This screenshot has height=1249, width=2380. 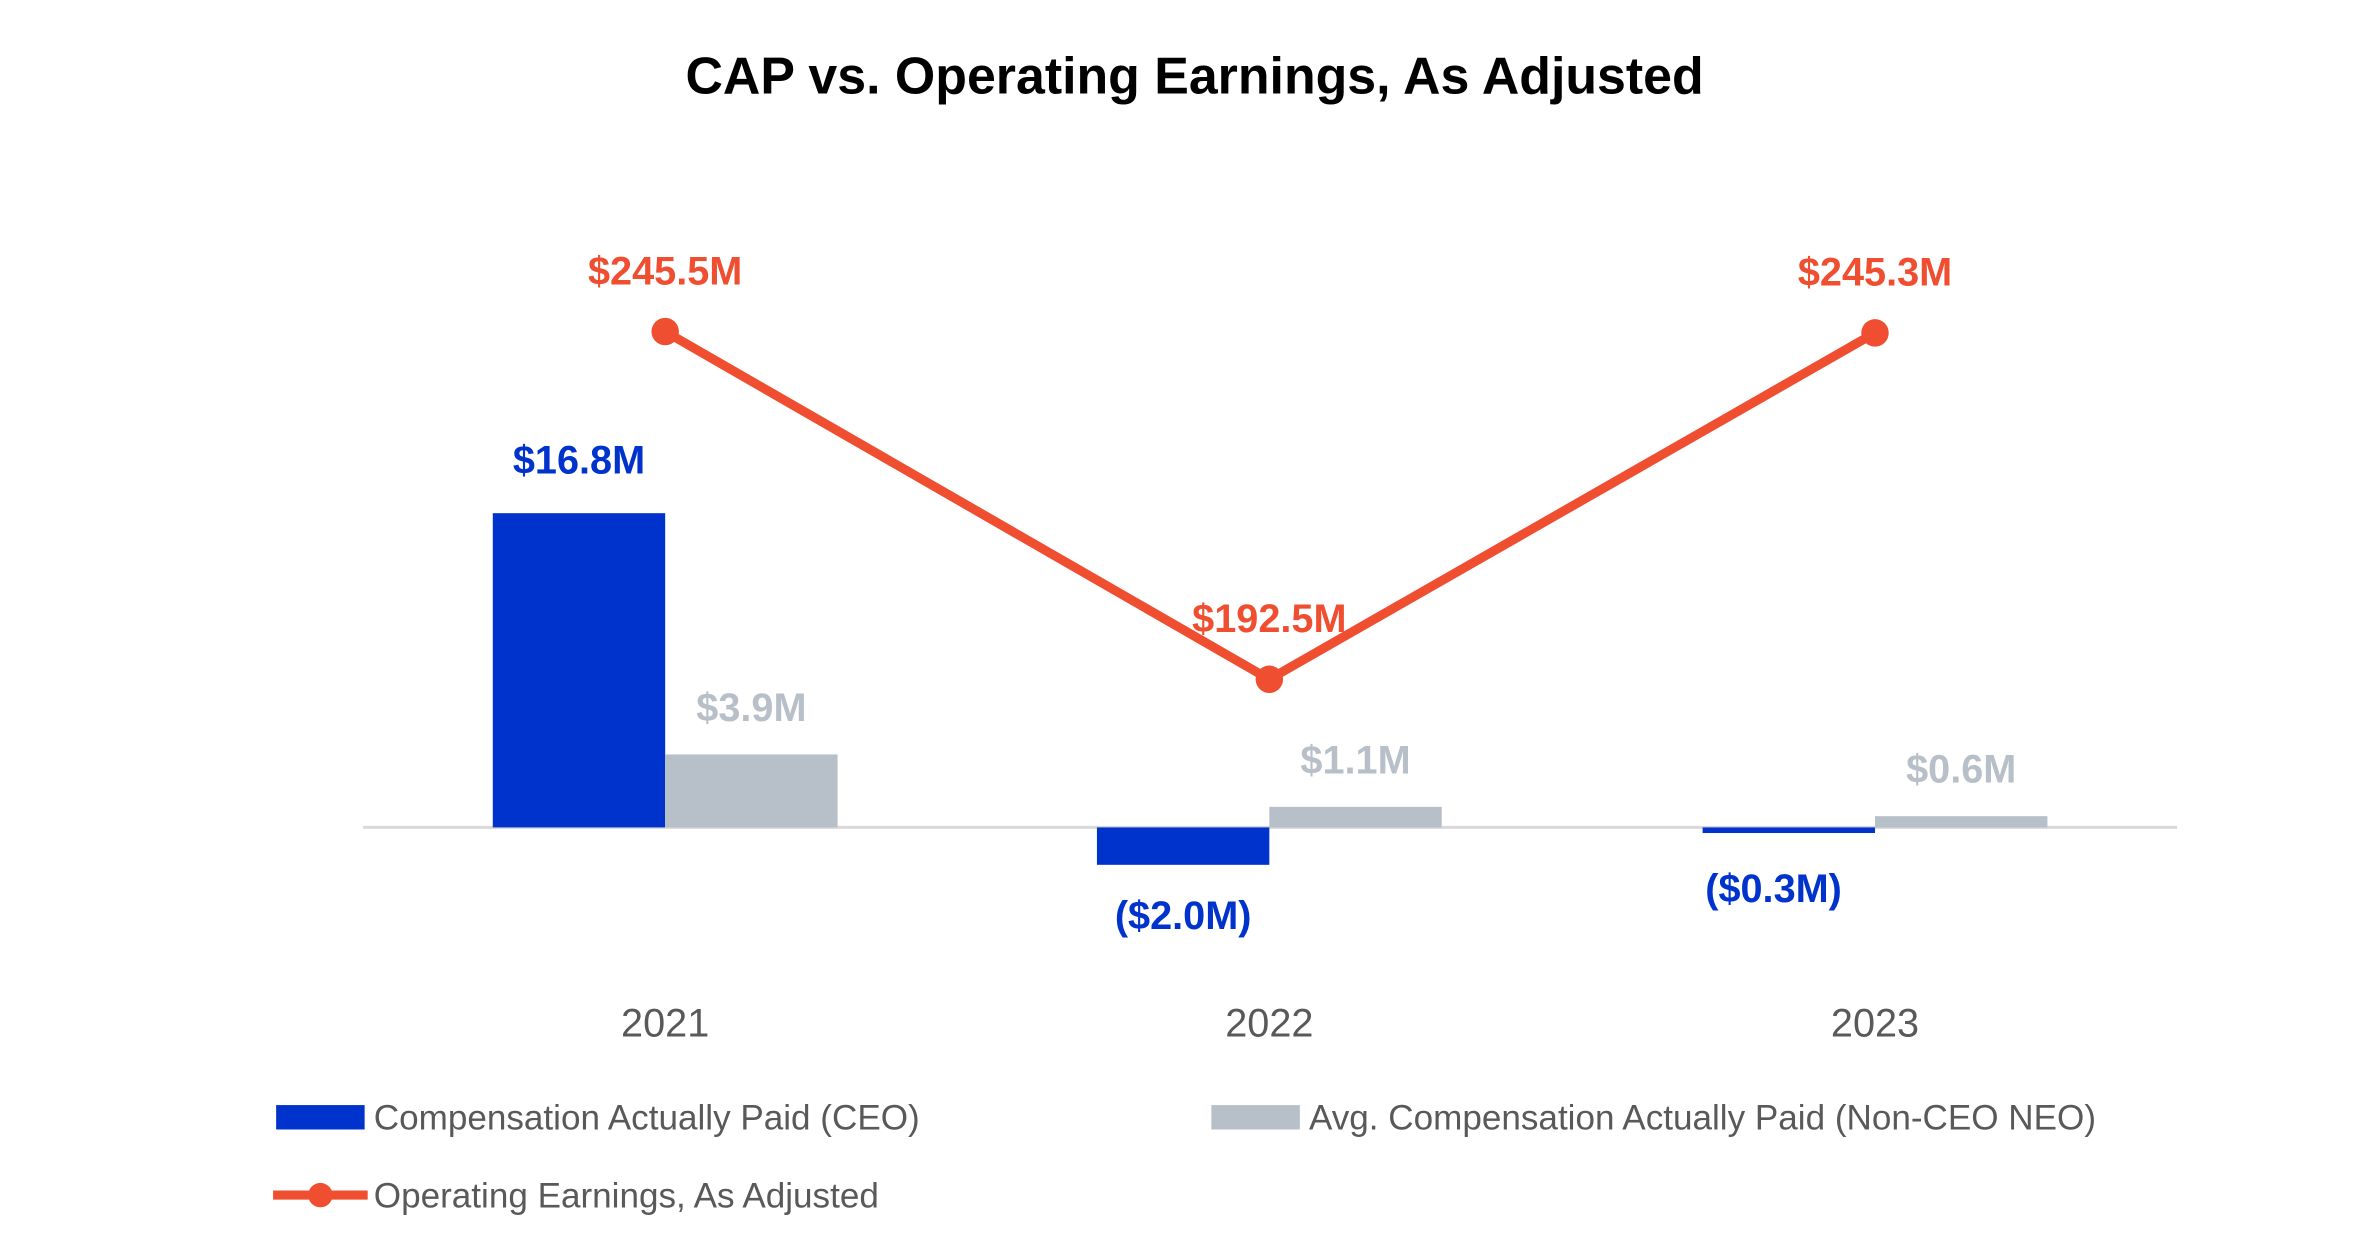 I want to click on data-label-ceo-2021: $16.8M, so click(x=579, y=461).